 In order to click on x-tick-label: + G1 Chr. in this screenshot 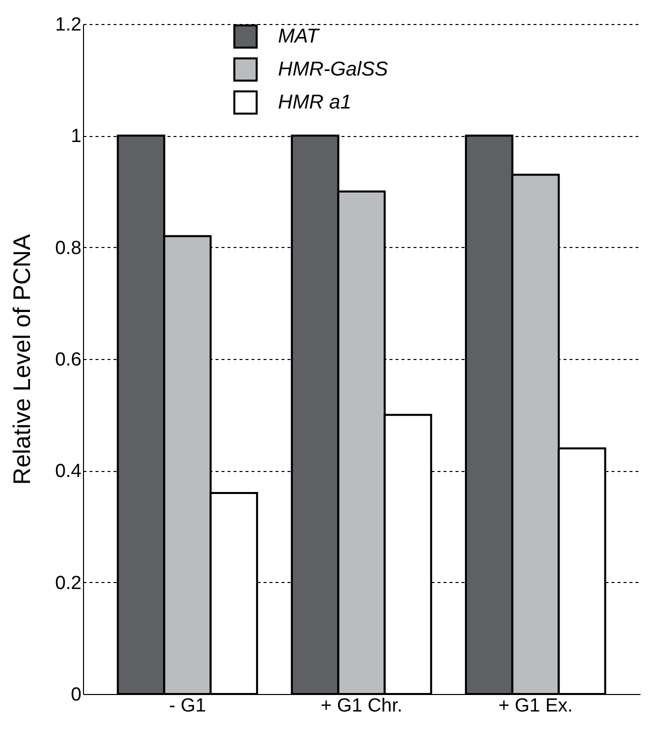, I will do `click(361, 706)`.